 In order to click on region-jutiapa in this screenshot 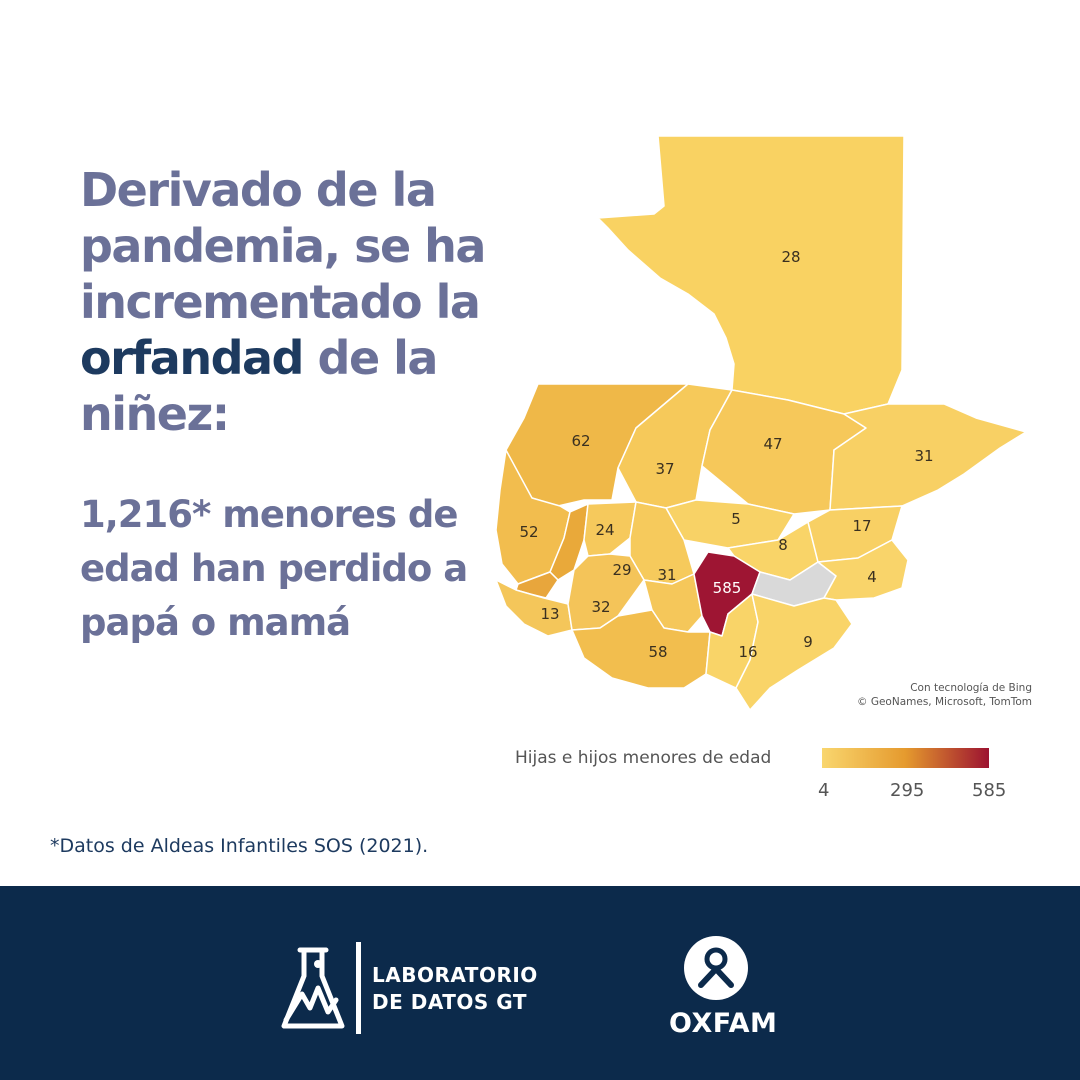, I will do `click(794, 652)`.